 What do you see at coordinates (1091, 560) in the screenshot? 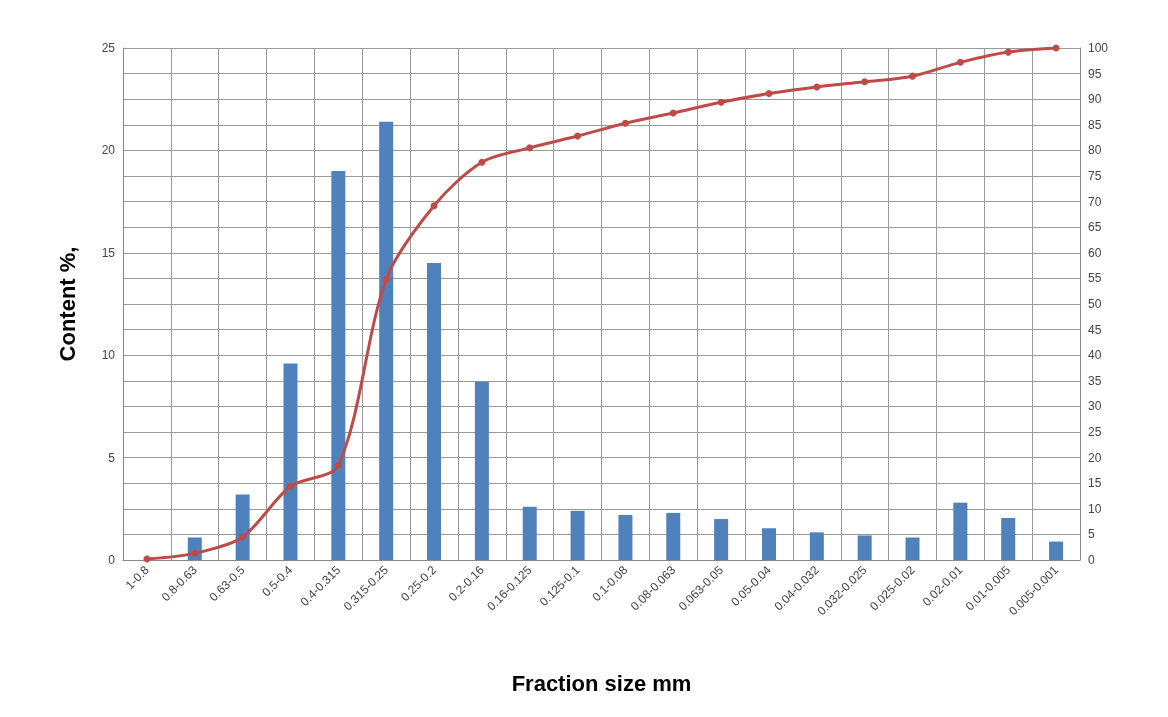
I see `y2-tick-label: 0` at bounding box center [1091, 560].